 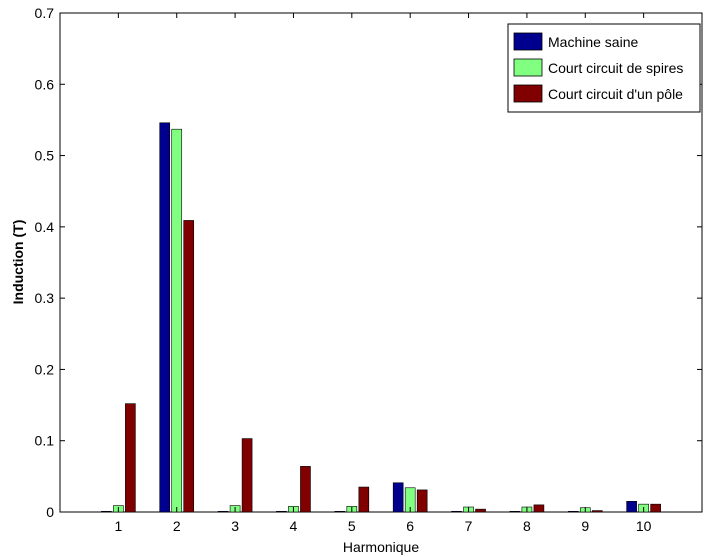 I want to click on x-tick-label: 7, so click(x=469, y=526).